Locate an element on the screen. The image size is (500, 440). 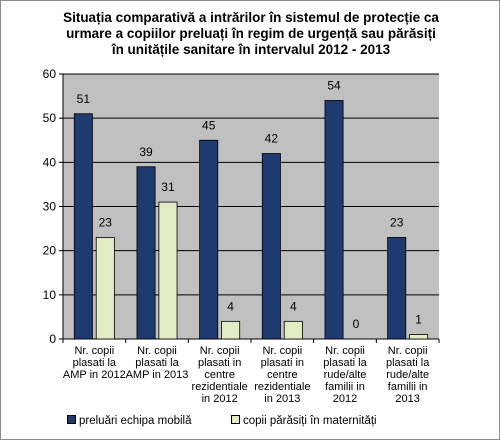
data-label: 51 is located at coordinates (84, 99).